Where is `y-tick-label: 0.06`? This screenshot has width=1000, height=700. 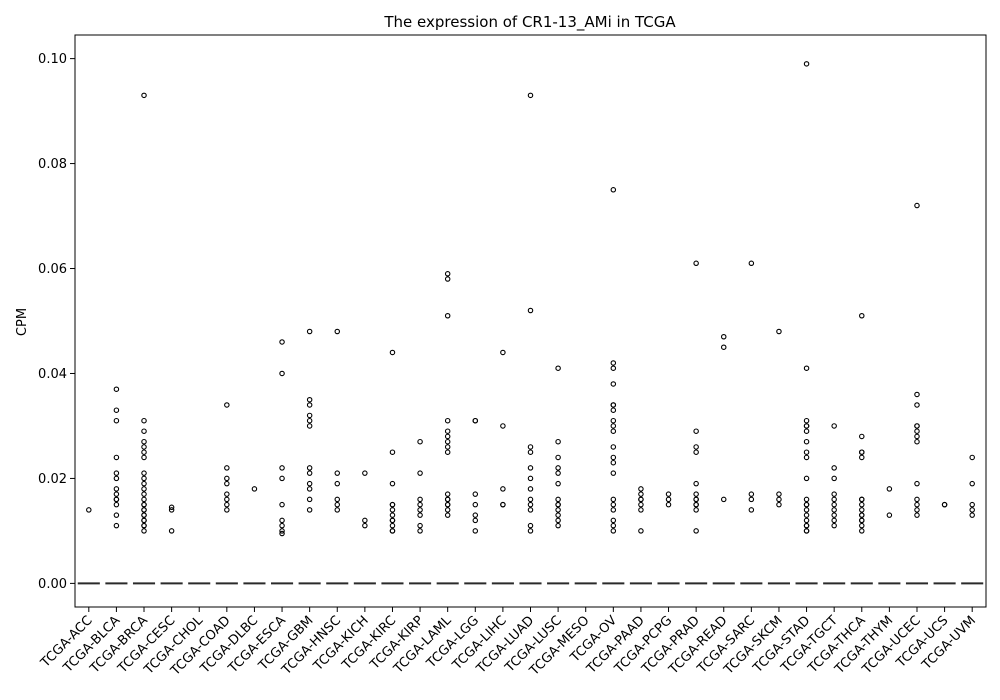
y-tick-label: 0.06 is located at coordinates (52, 269).